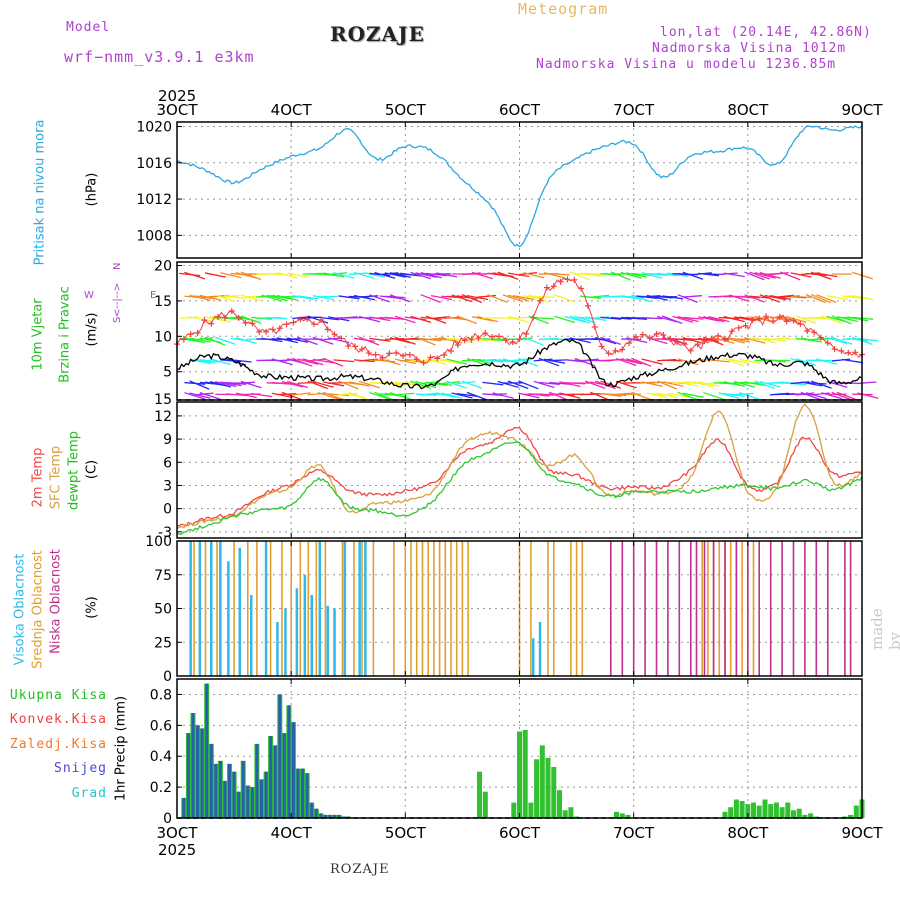 The height and width of the screenshot is (900, 900). I want to click on y-tick-label: 5, so click(167, 373).